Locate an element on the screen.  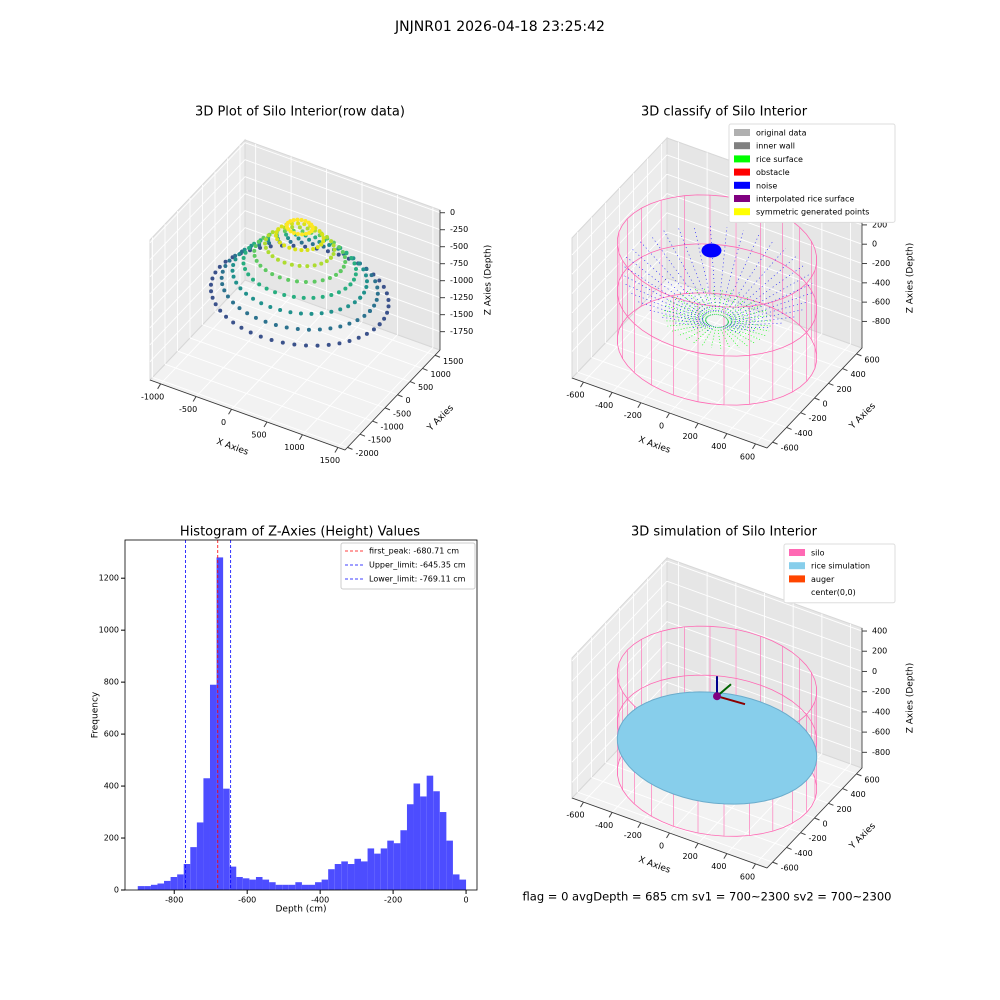
y-tick-label: 0 is located at coordinates (825, 824).